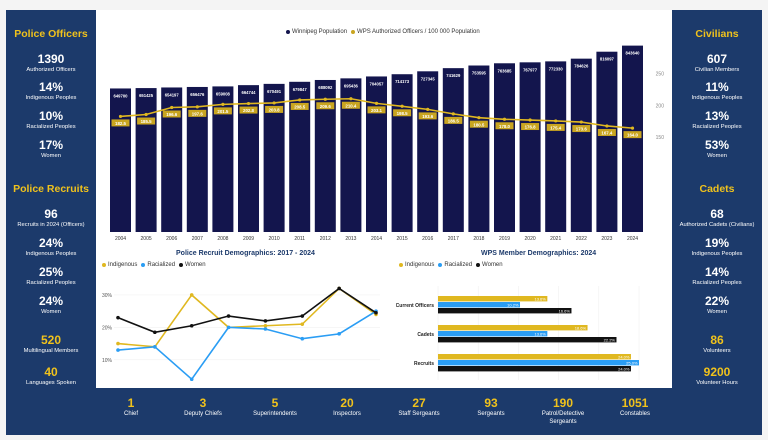 The image size is (768, 440). I want to click on population-label: 772330, so click(556, 68).